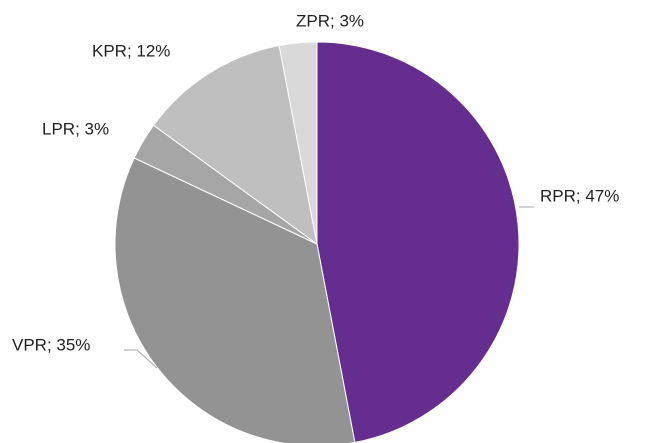  Describe the element at coordinates (330, 20) in the screenshot. I see `data-label: ZPR; 3%` at that location.